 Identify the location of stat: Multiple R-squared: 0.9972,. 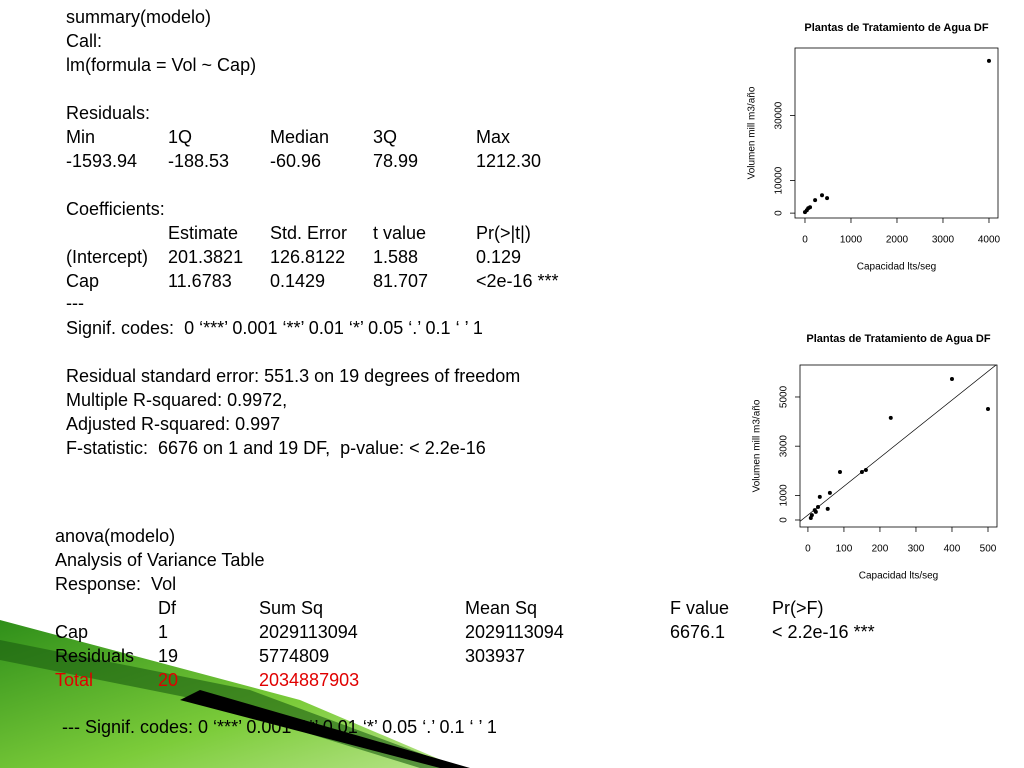
(177, 400).